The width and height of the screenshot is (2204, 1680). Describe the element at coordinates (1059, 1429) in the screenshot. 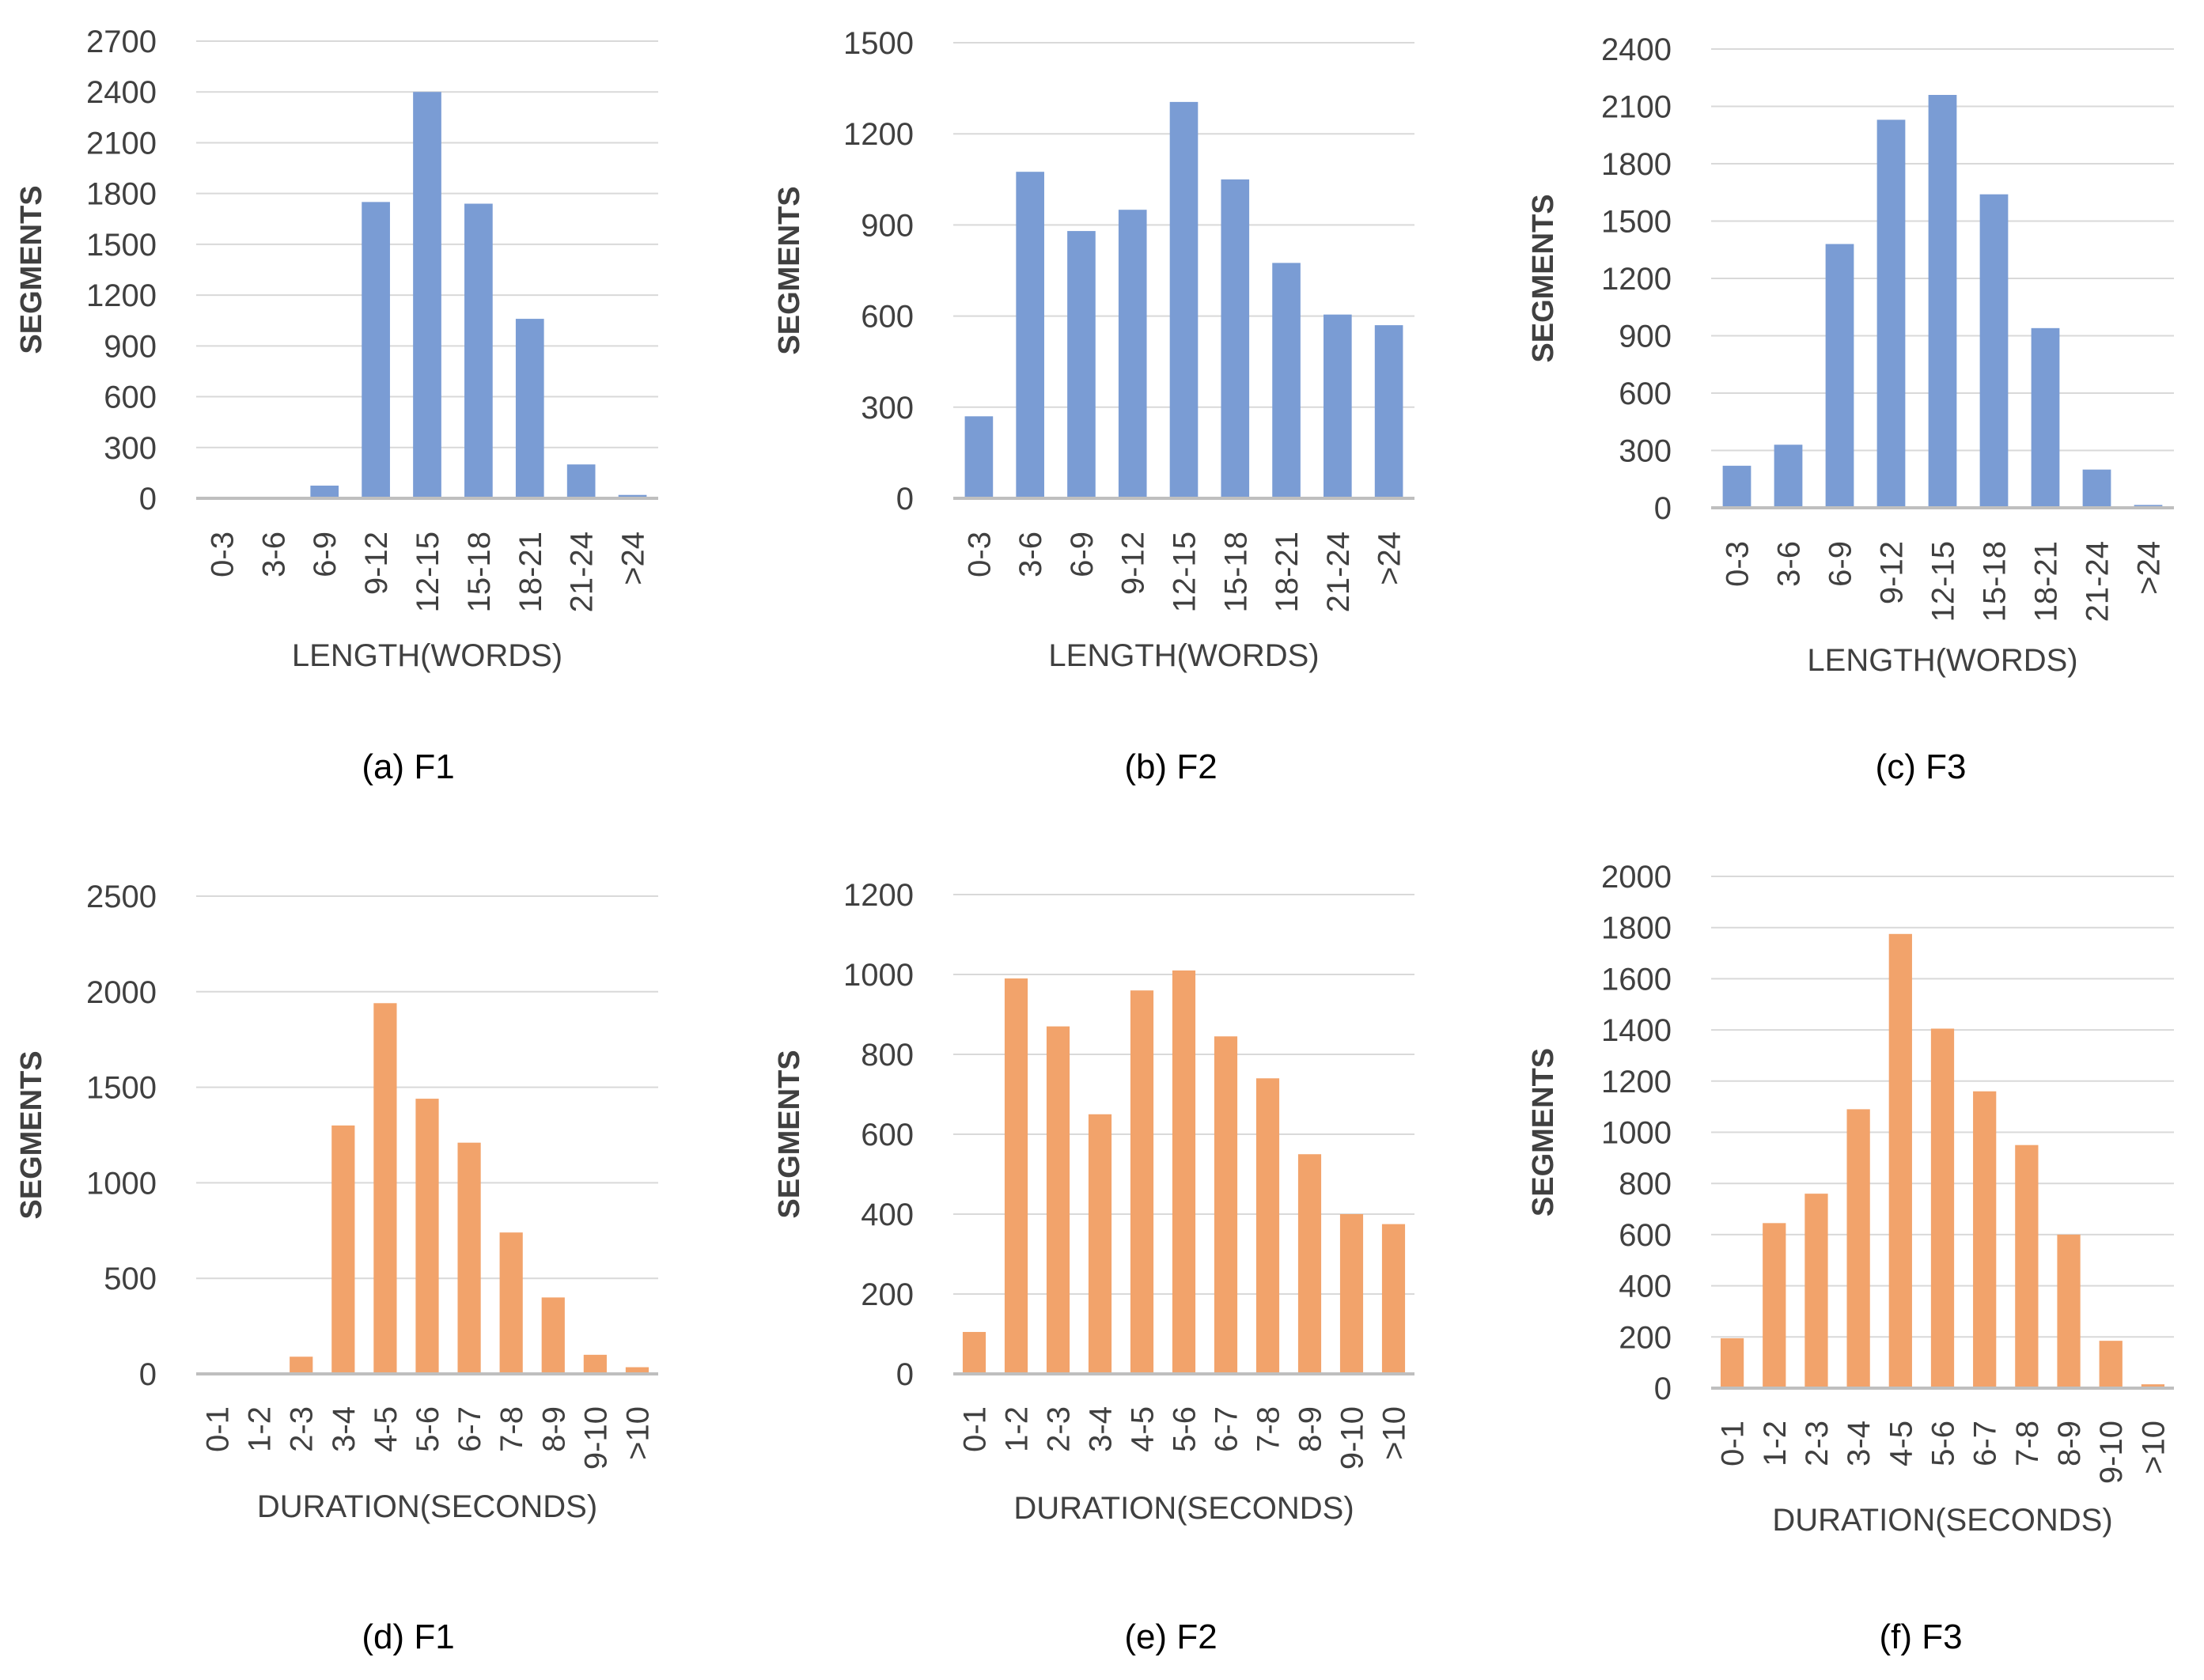

I see `x-tick-label: 2-3` at that location.